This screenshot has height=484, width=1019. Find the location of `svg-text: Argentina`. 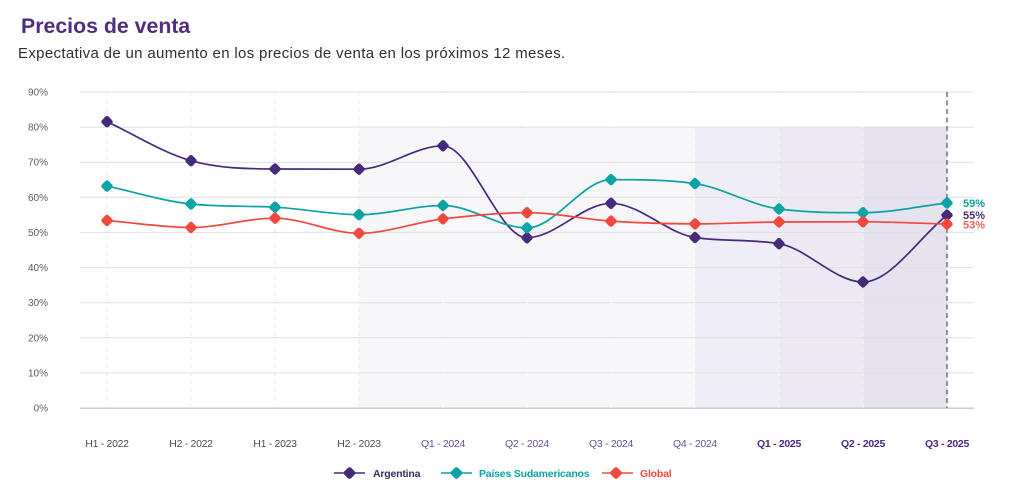

svg-text: Argentina is located at coordinates (397, 474).